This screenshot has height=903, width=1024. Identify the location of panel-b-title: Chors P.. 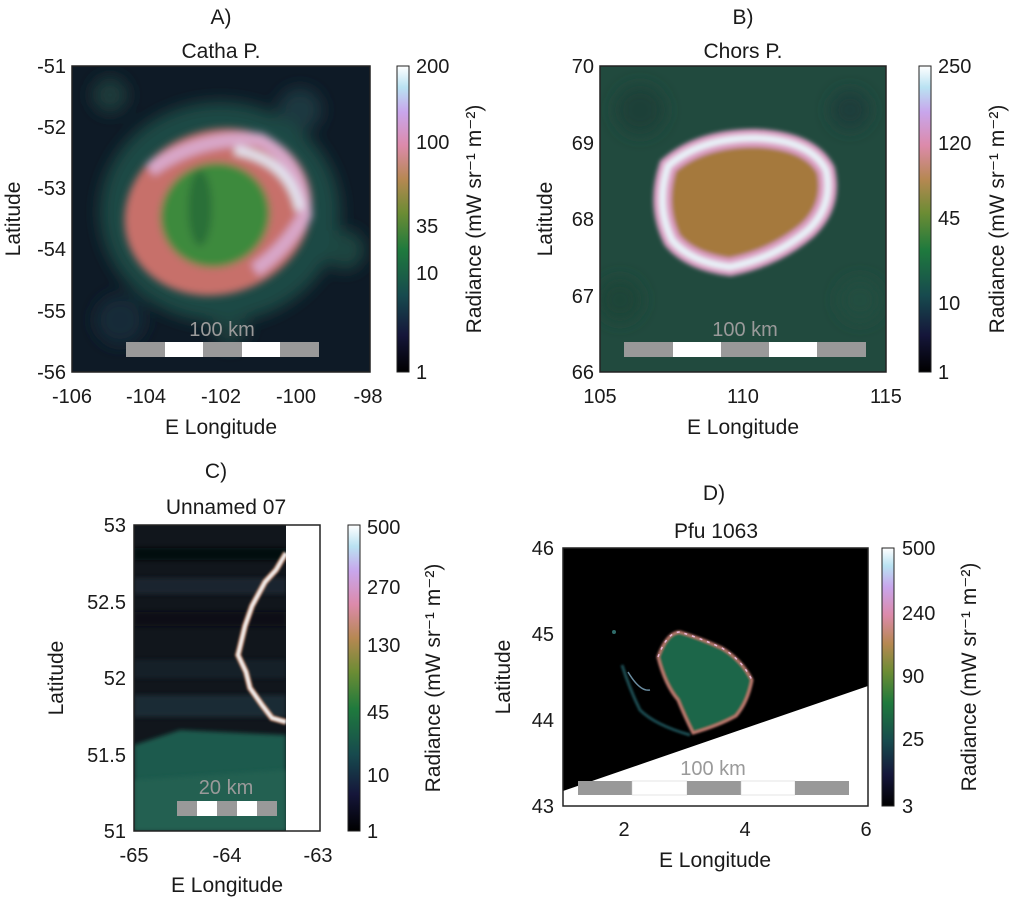
(743, 51).